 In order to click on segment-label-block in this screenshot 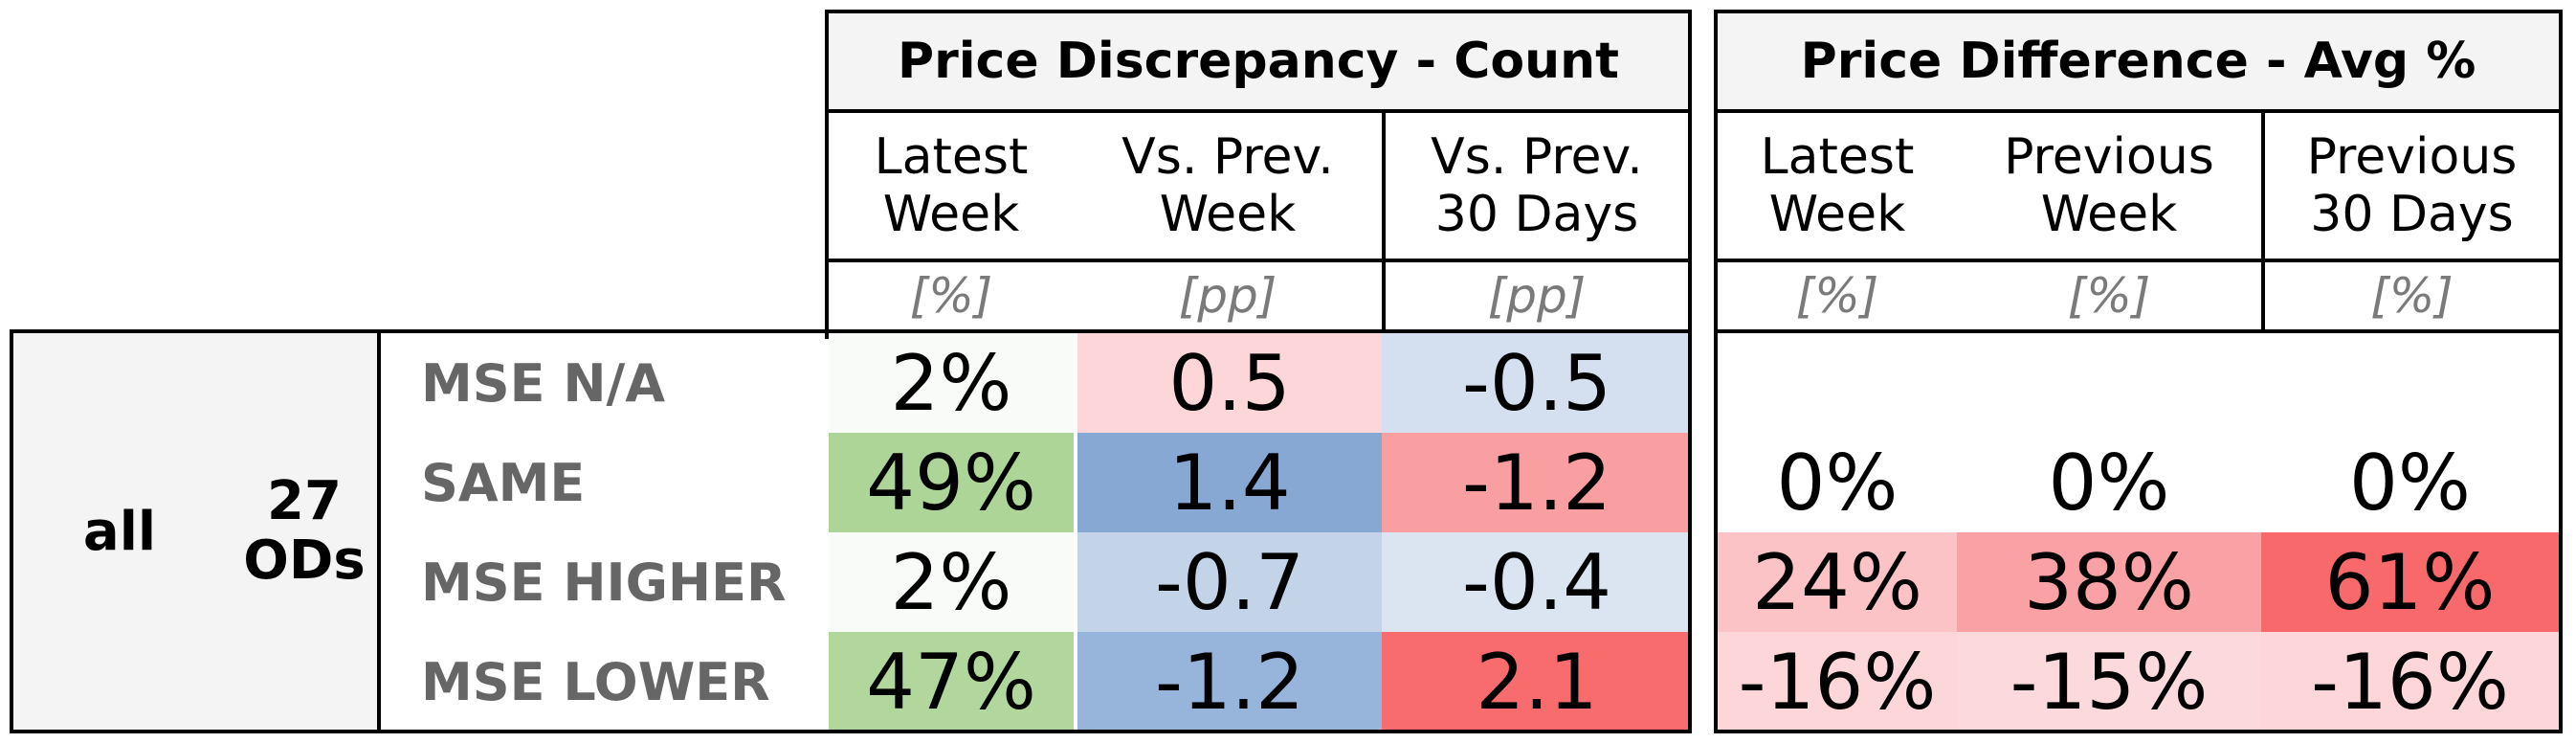, I will do `click(195, 531)`.